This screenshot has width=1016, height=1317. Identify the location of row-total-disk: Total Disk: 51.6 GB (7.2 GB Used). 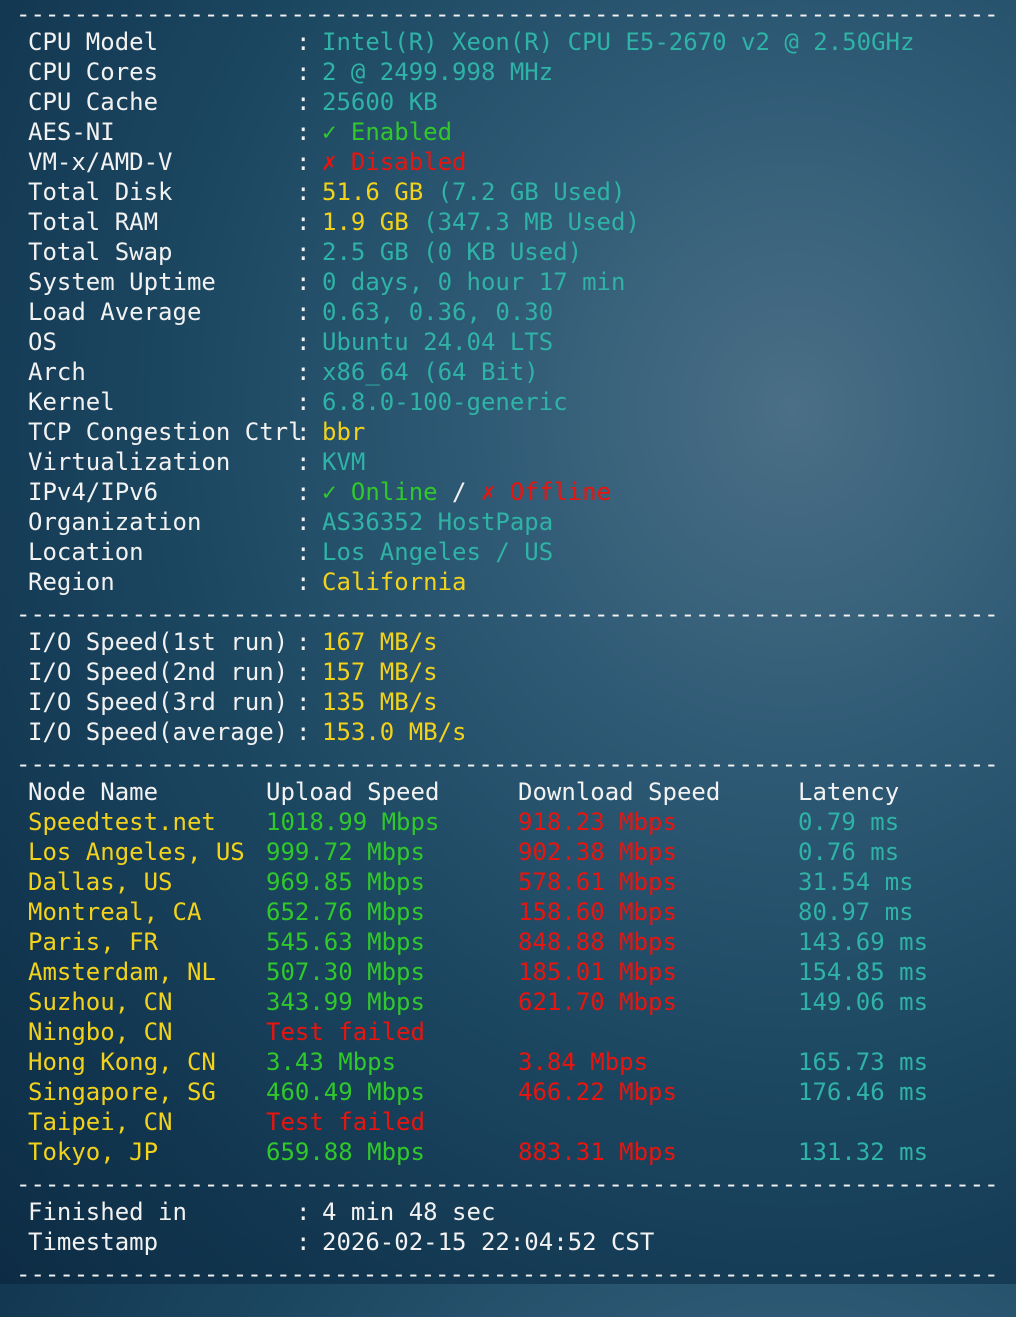
(327, 192).